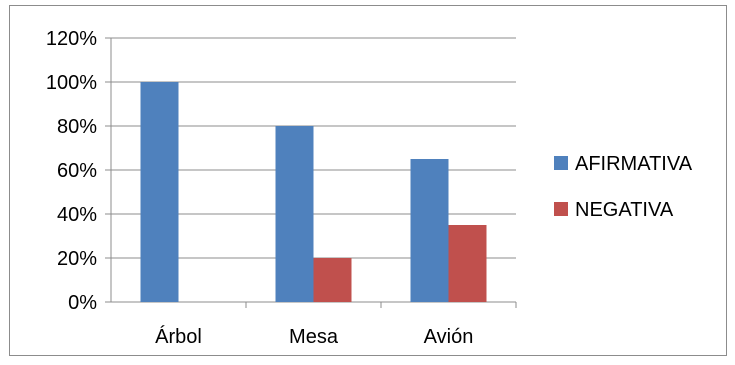  Describe the element at coordinates (71, 83) in the screenshot. I see `y-tick-label: 100%` at that location.